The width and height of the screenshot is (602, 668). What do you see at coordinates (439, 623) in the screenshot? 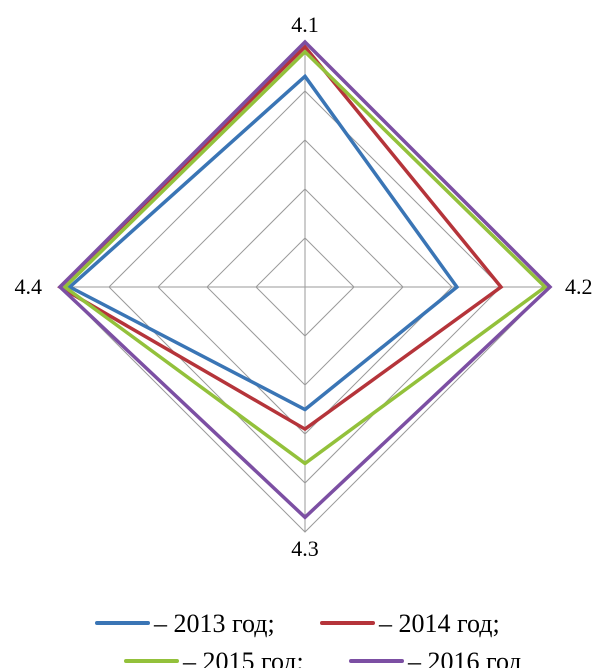
I see `legend-label-2014: – 2014 год;` at bounding box center [439, 623].